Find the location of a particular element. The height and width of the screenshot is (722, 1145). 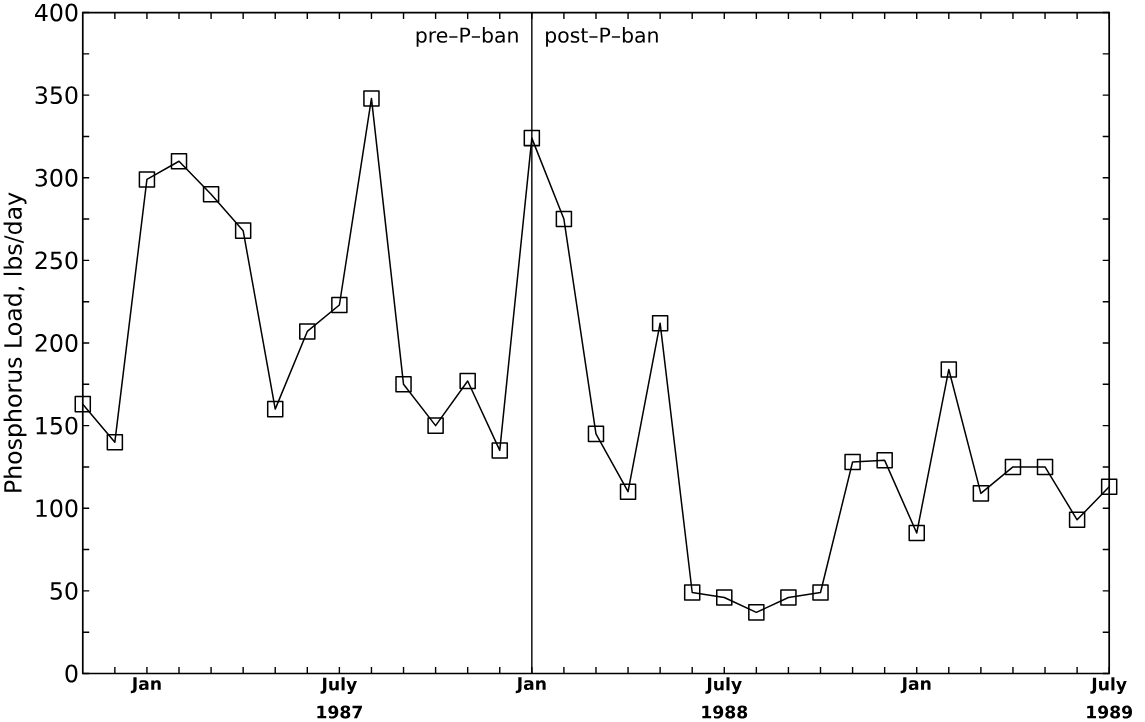

y-tick-label: 150 is located at coordinates (57, 425).